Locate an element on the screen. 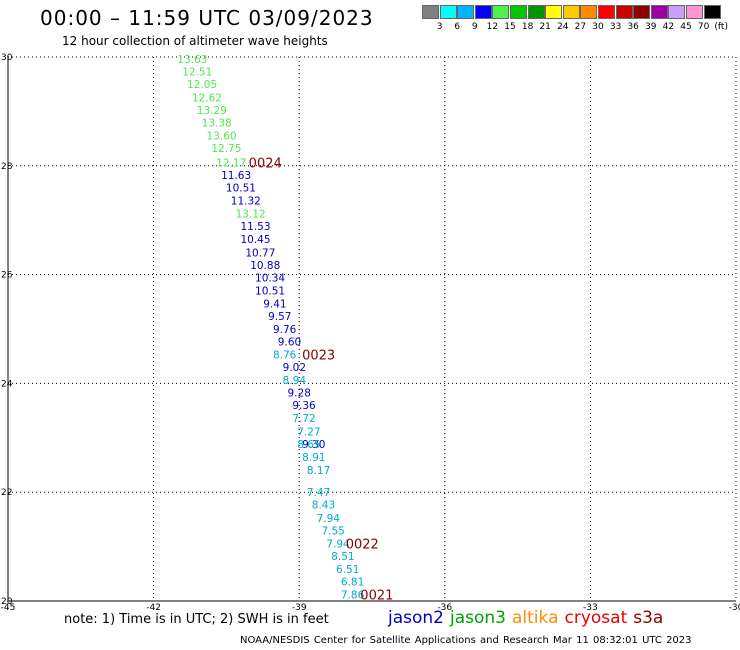 This screenshot has height=650, width=740. legend-tick-label: 27 is located at coordinates (580, 27).